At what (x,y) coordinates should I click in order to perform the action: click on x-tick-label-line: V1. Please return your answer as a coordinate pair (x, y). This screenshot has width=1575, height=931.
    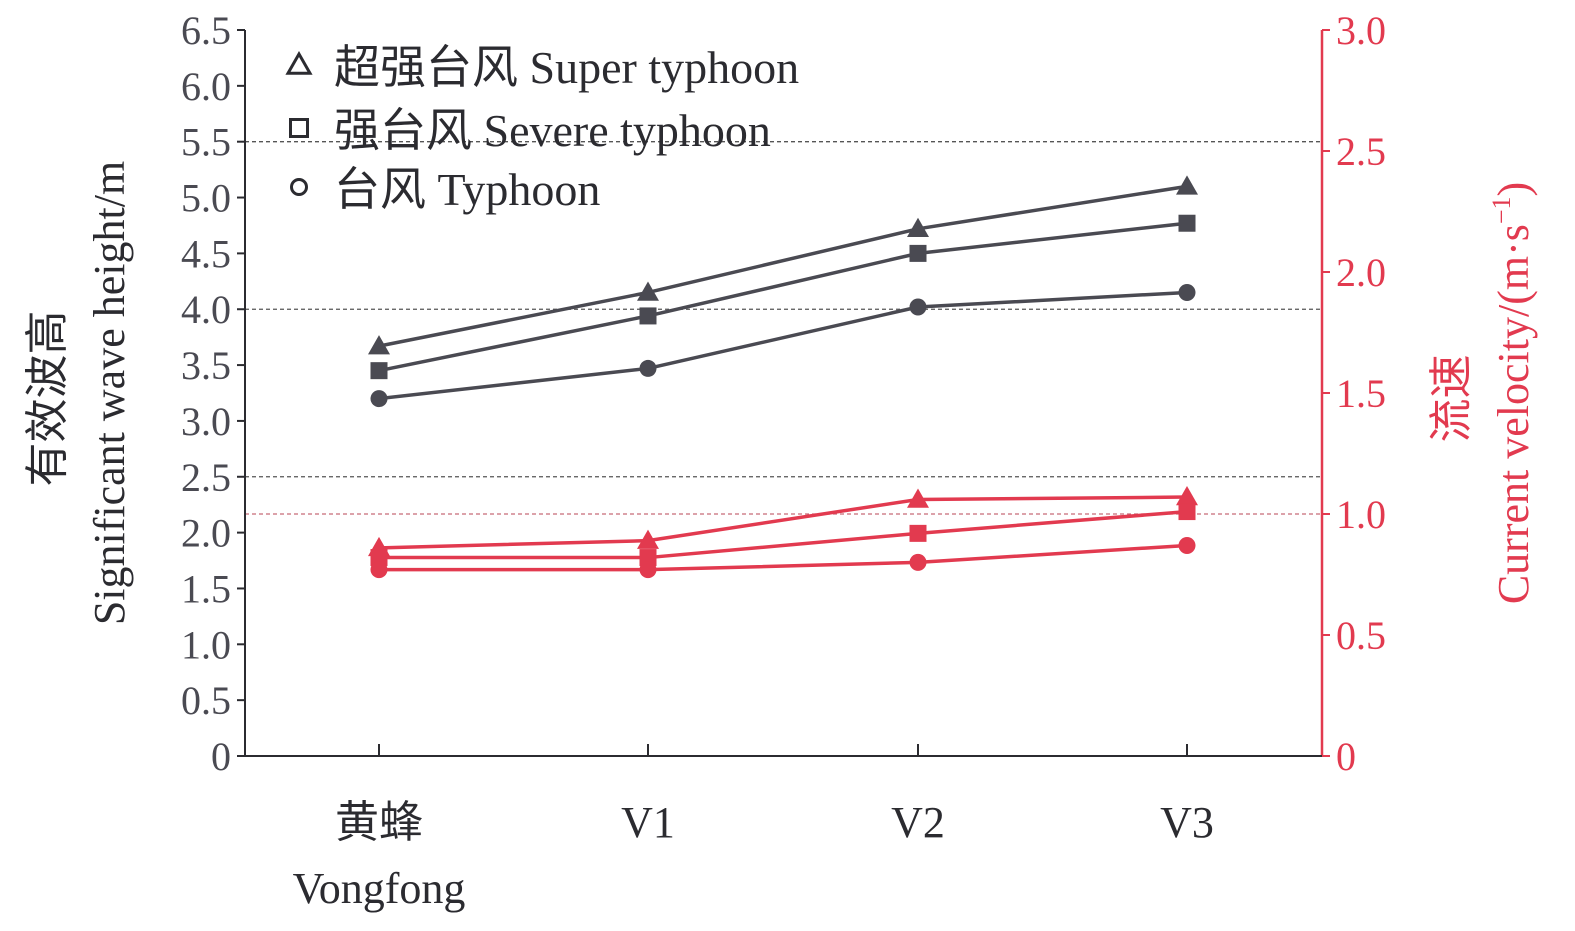
    Looking at the image, I should click on (648, 822).